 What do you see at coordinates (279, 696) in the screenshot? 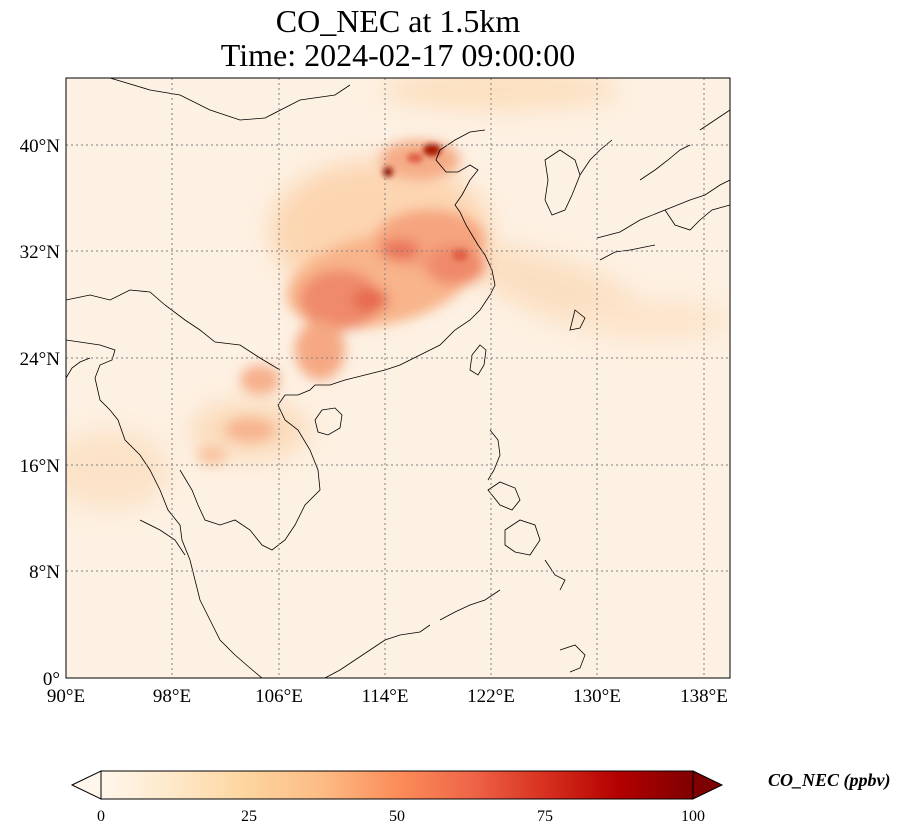
I see `lon-tick-label: 106°E` at bounding box center [279, 696].